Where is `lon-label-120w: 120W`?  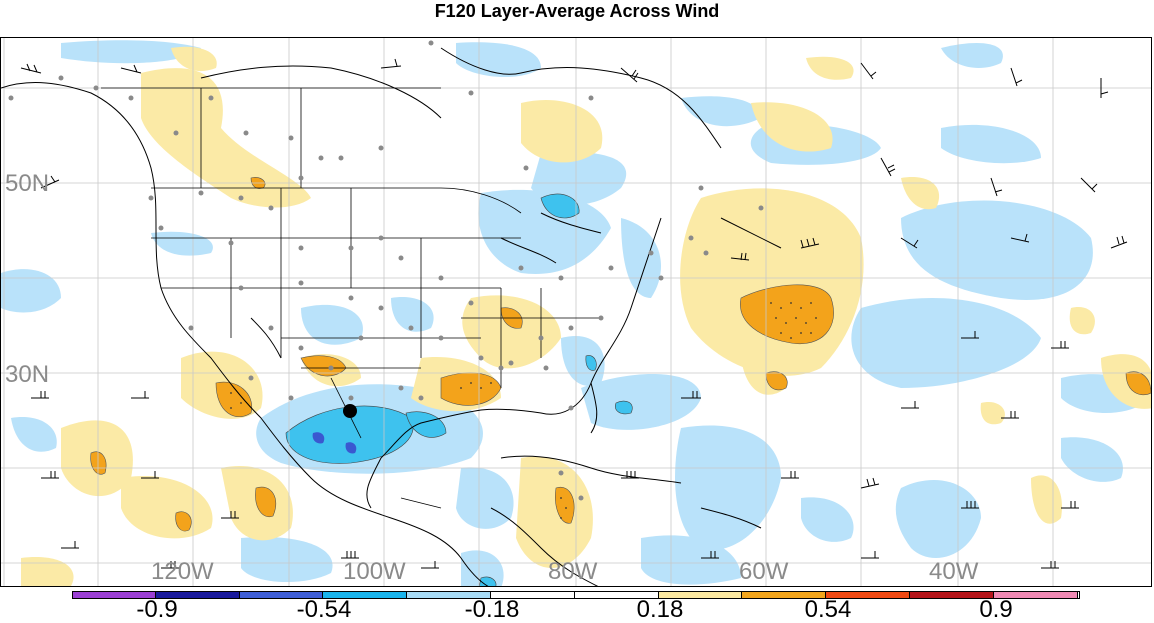 lon-label-120w: 120W is located at coordinates (182, 571).